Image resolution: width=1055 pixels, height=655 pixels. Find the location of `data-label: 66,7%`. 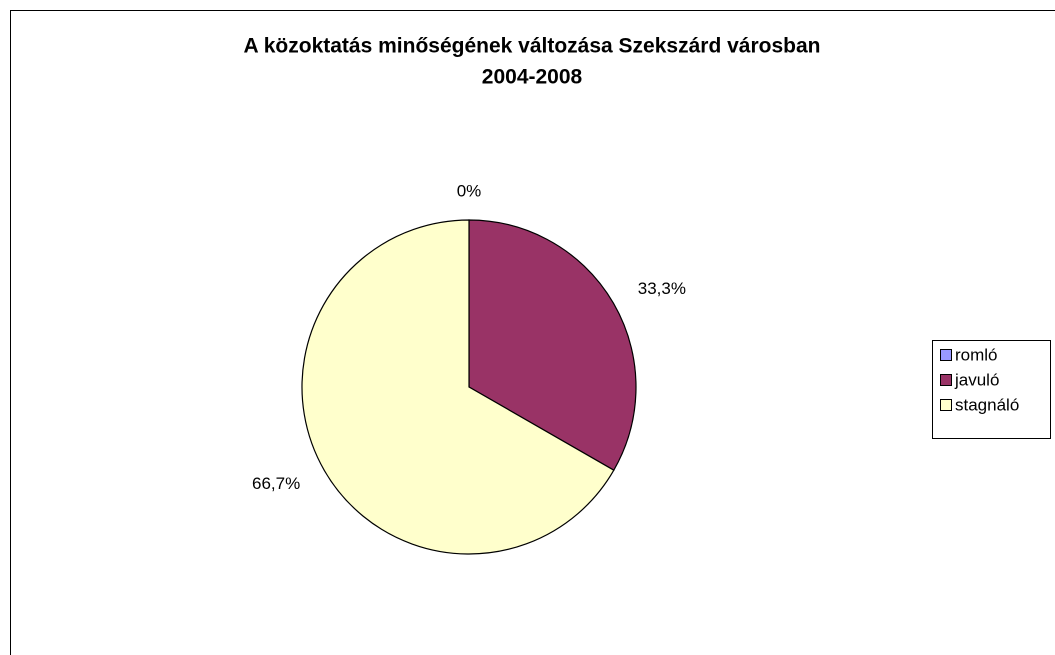

data-label: 66,7% is located at coordinates (276, 483).